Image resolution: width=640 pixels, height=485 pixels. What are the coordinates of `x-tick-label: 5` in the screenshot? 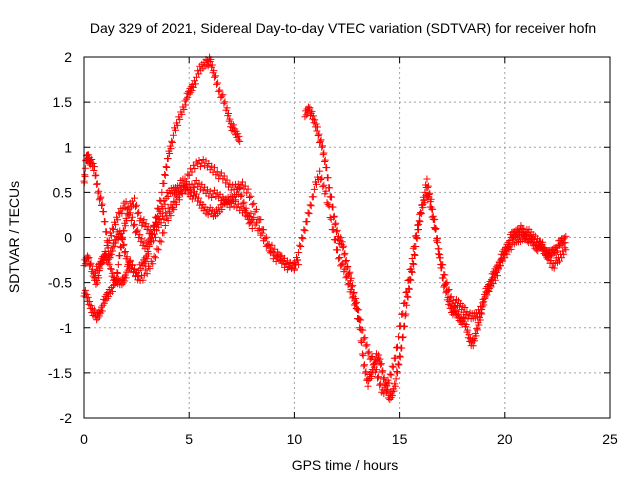 It's located at (189, 439).